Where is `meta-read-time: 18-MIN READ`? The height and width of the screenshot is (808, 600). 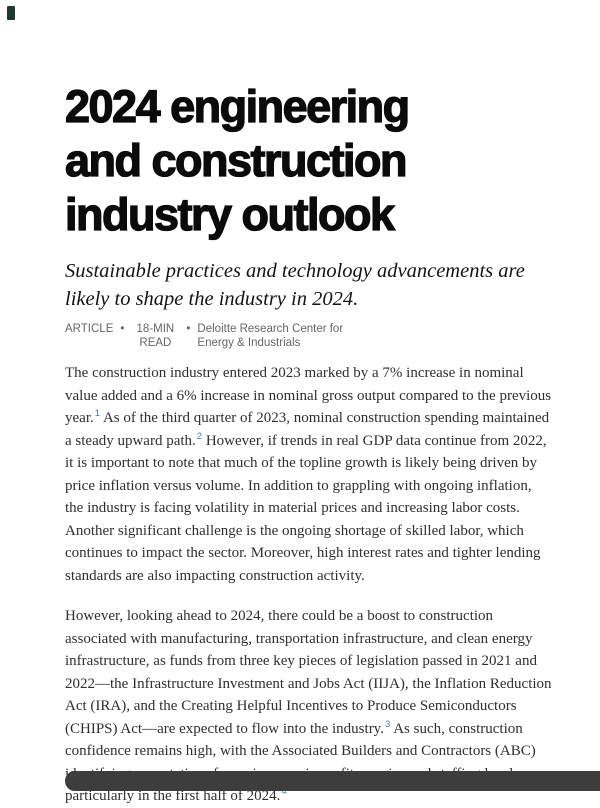
meta-read-time: 18-MIN READ is located at coordinates (155, 336).